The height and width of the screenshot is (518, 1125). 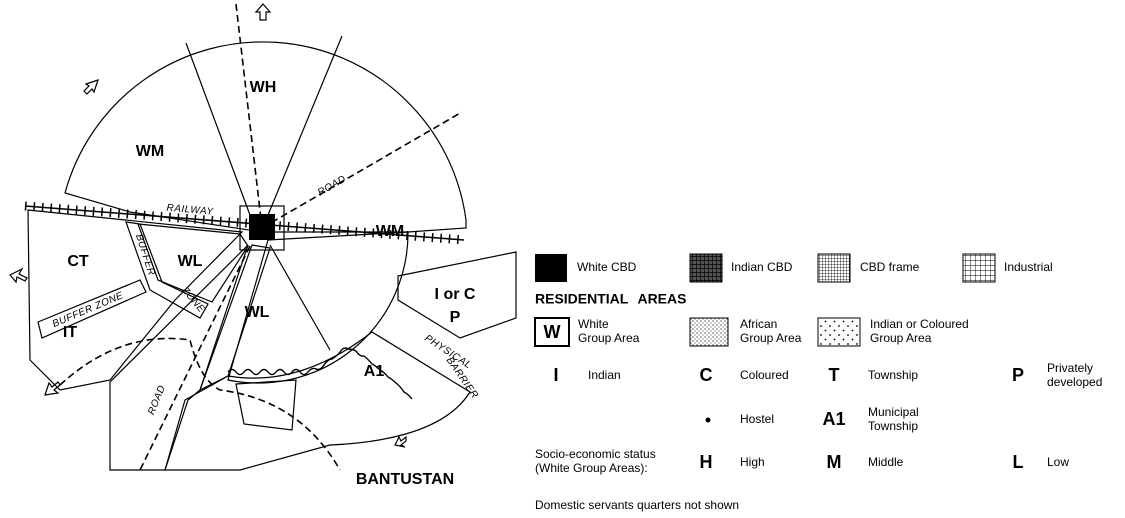 What do you see at coordinates (145, 255) in the screenshot?
I see `annotation: BUFFER` at bounding box center [145, 255].